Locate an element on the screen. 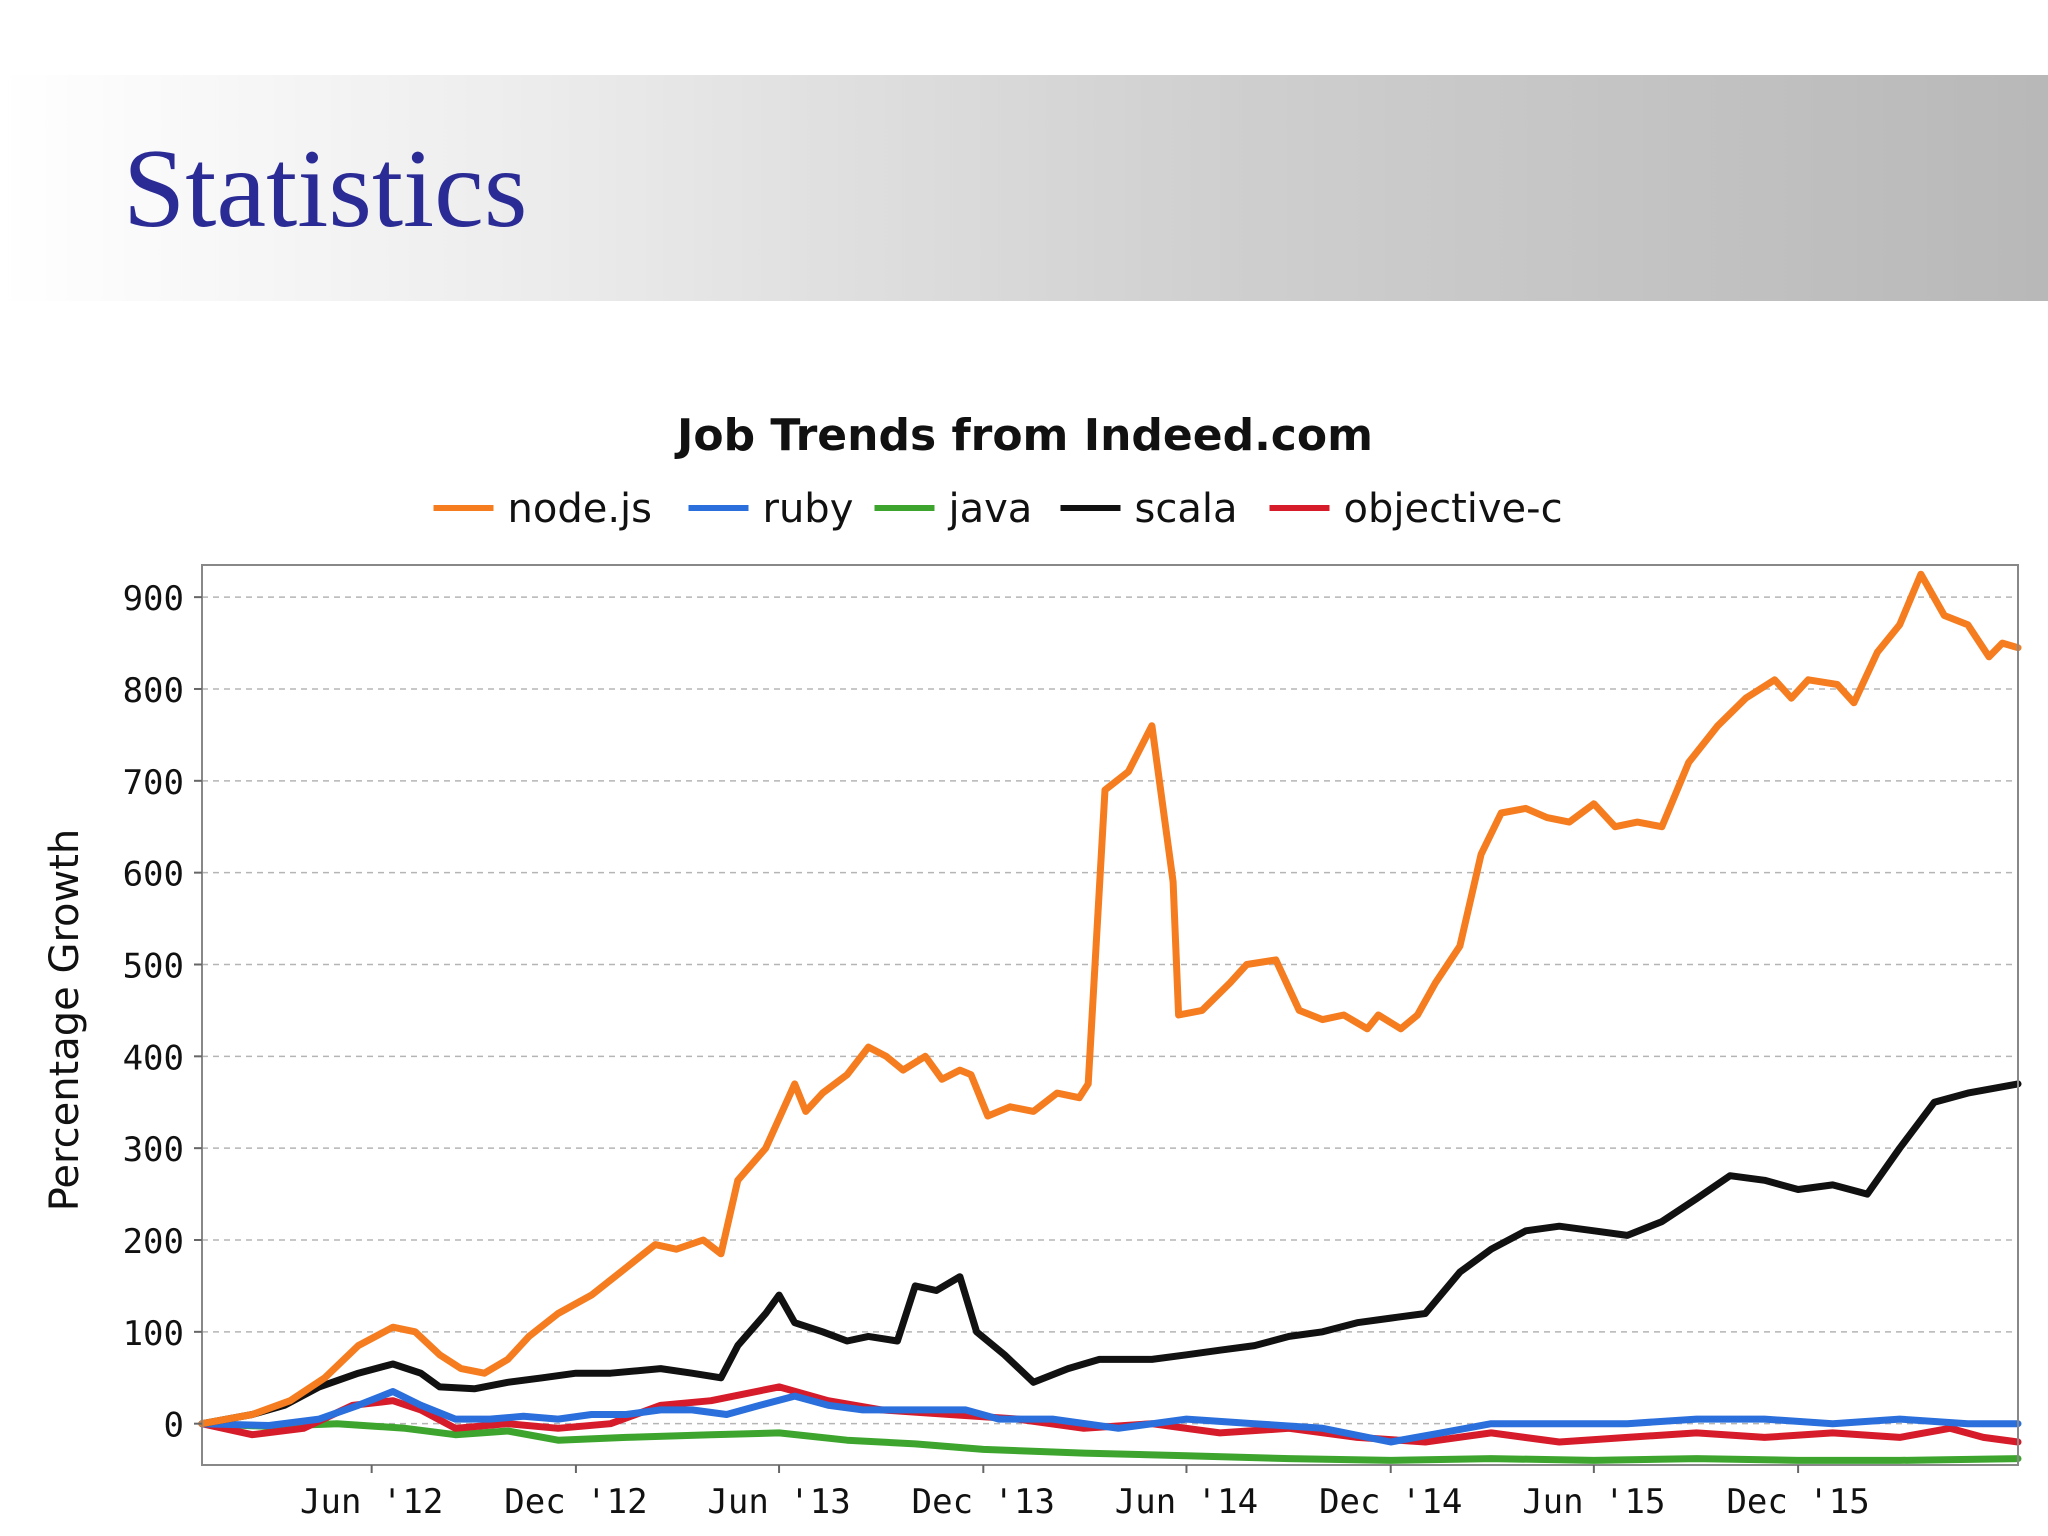  x-tick-label: Jun '13 is located at coordinates (778, 1502).